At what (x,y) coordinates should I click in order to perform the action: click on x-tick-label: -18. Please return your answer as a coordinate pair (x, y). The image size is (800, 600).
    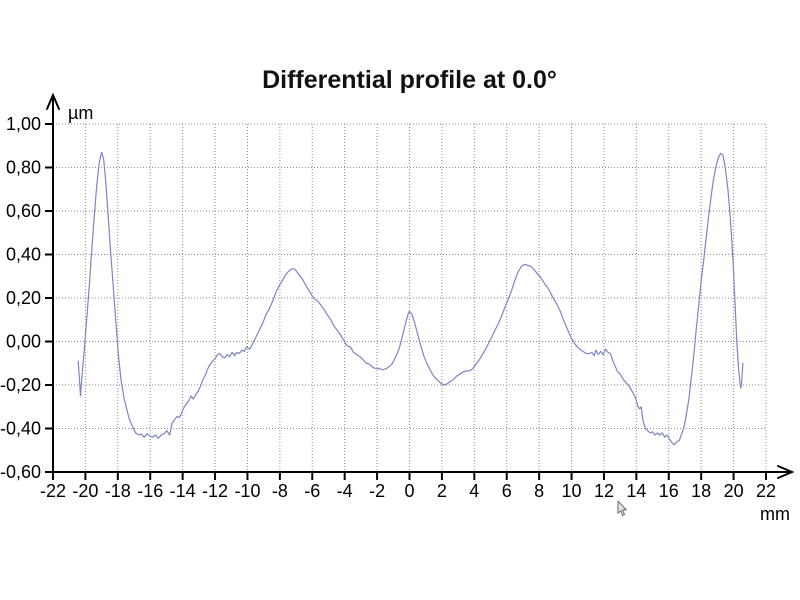
    Looking at the image, I should click on (118, 491).